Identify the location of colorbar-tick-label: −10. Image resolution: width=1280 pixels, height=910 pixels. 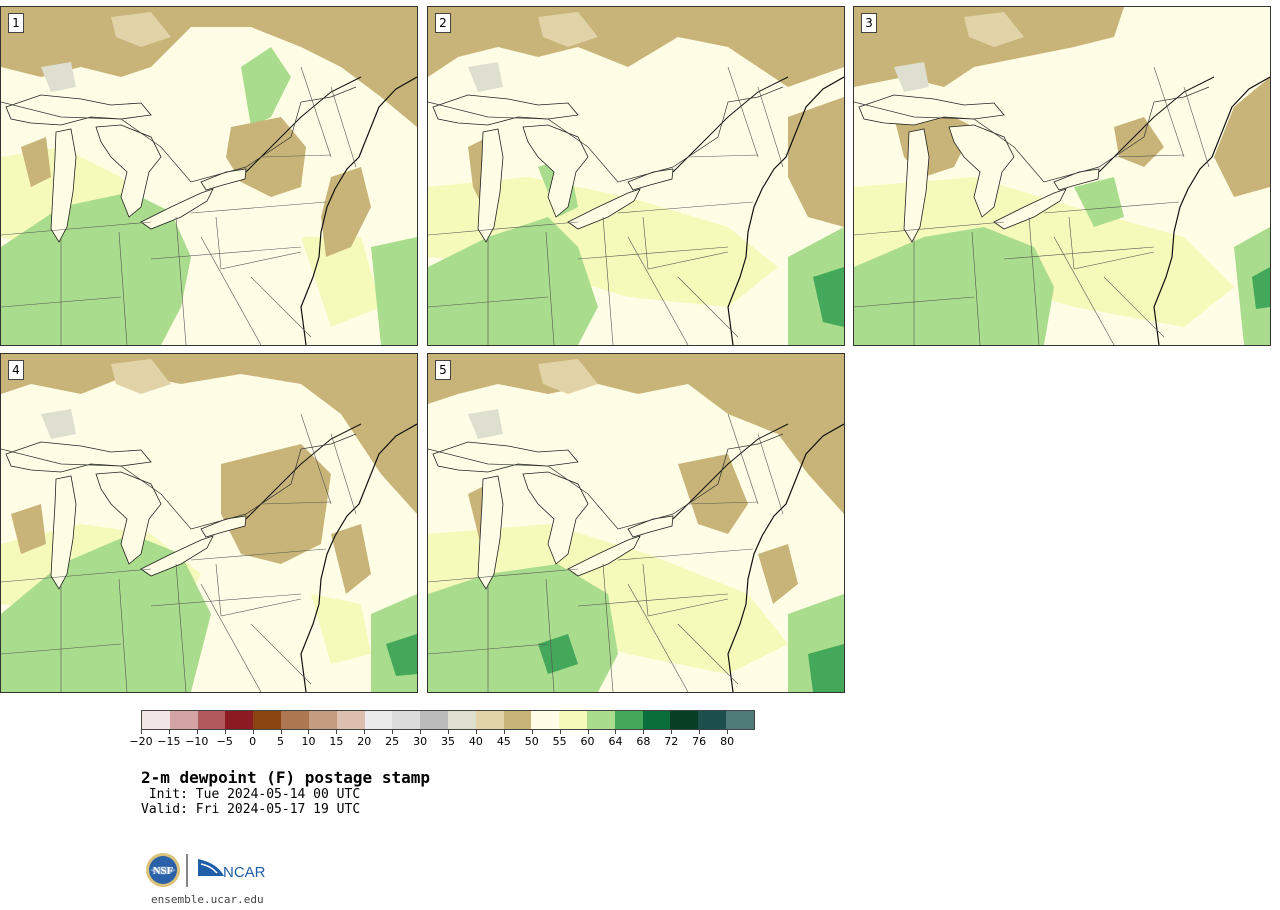
(197, 741).